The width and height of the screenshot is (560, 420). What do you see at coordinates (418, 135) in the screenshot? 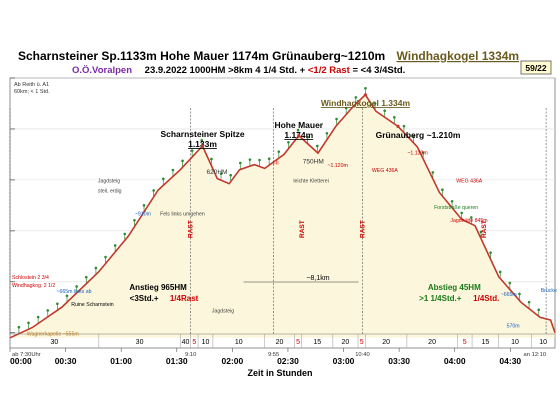
I see `peak-name: Grünauberg ~1.210m` at bounding box center [418, 135].